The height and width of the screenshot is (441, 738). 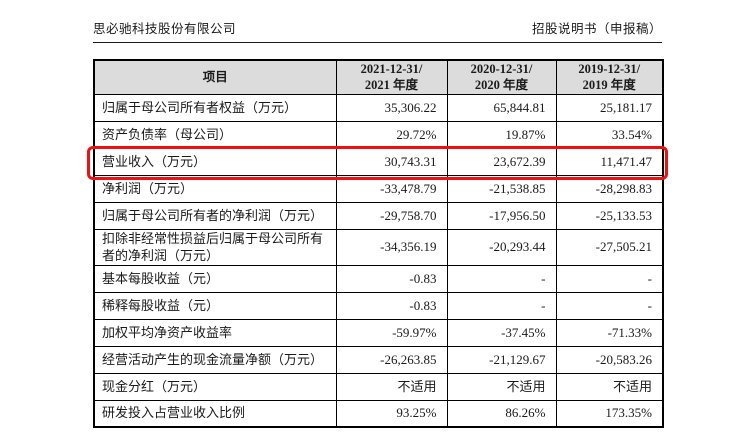 I want to click on value-cell: -27,505.21, so click(x=609, y=247).